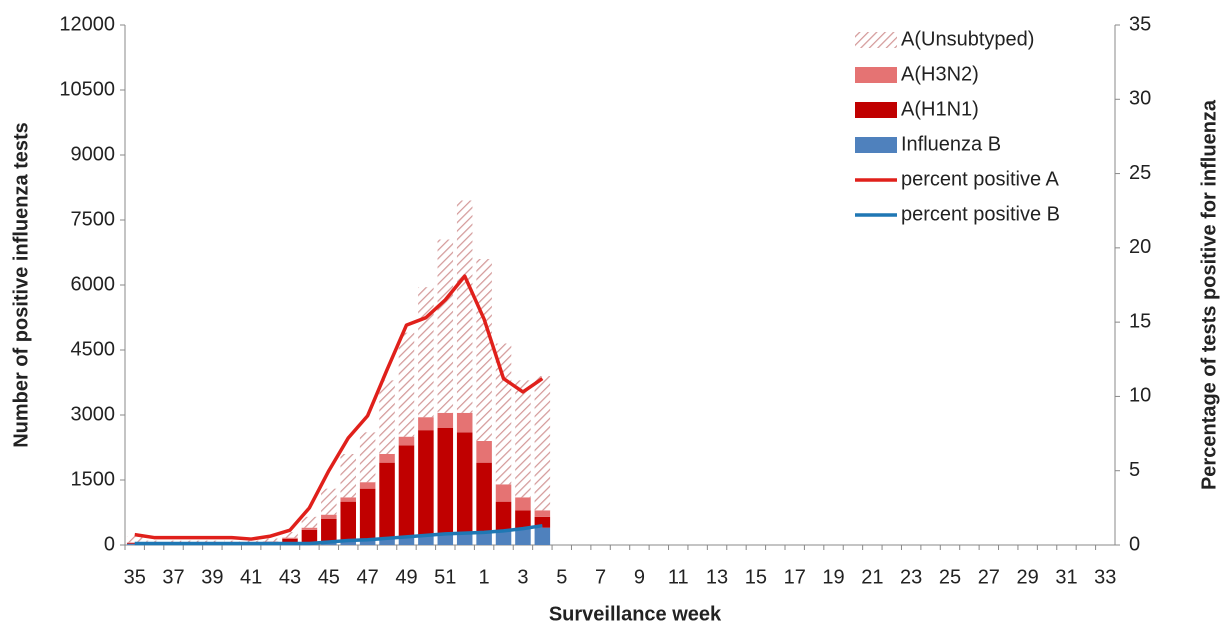 Image resolution: width=1225 pixels, height=629 pixels. What do you see at coordinates (1140, 247) in the screenshot?
I see `y2-tick-label: 20` at bounding box center [1140, 247].